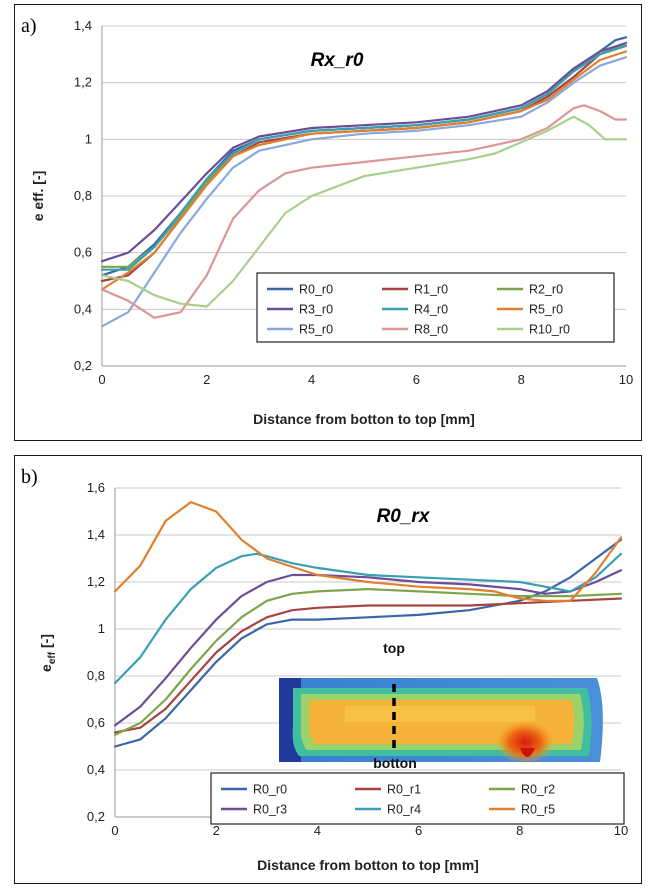 The image size is (658, 889). I want to click on series-line-r0-r4, so click(368, 618).